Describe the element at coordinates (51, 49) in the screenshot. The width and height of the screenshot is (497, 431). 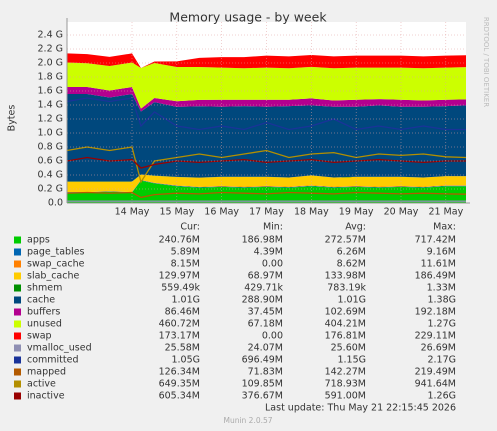
I see `y-tick-label: 2.2 G` at that location.